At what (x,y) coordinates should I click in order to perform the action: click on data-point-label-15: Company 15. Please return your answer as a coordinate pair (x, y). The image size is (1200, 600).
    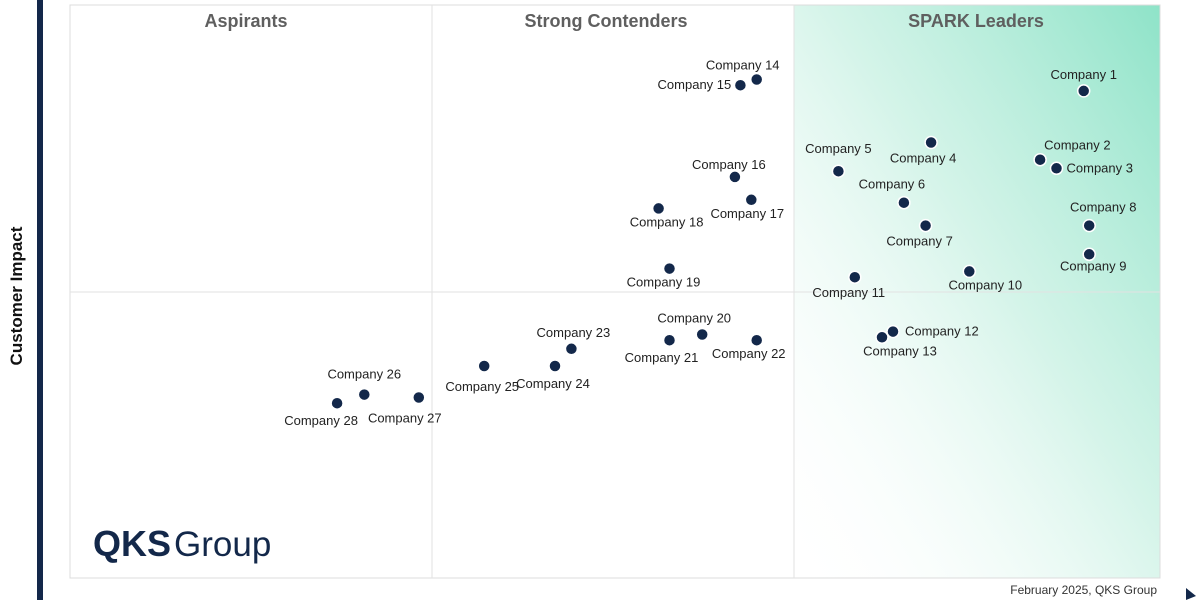
    Looking at the image, I should click on (695, 84).